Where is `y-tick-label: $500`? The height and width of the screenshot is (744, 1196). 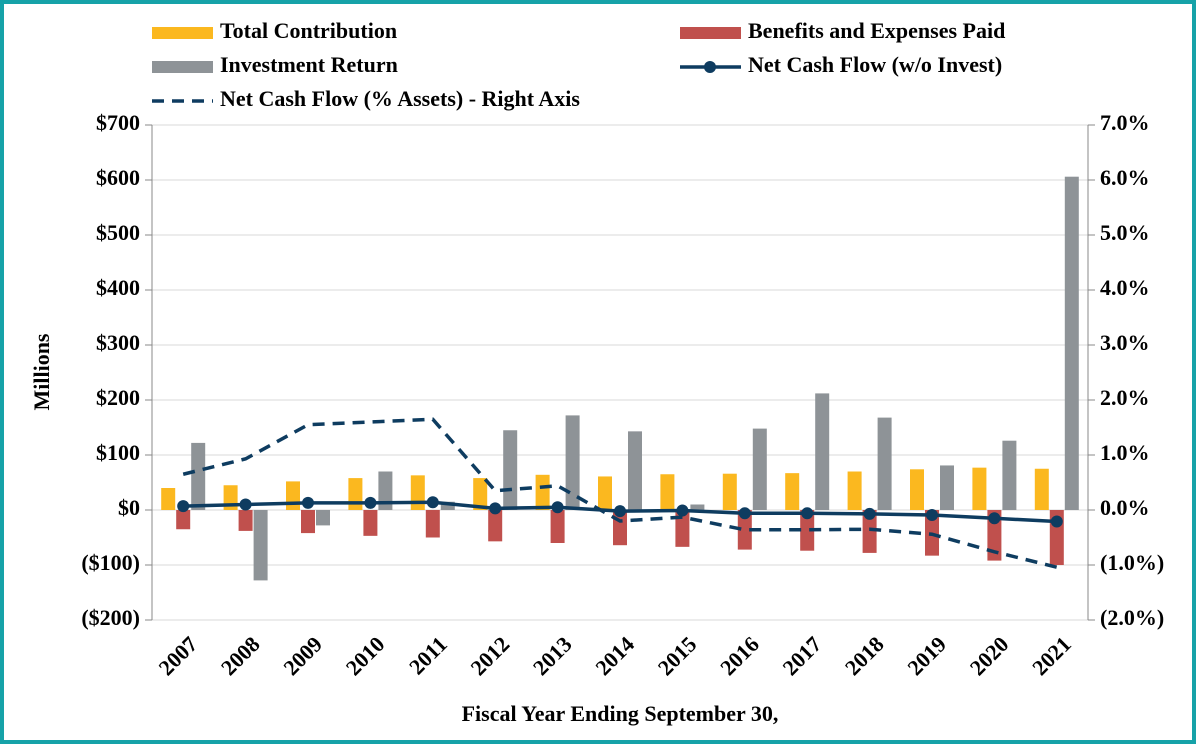
y-tick-label: $500 is located at coordinates (118, 232).